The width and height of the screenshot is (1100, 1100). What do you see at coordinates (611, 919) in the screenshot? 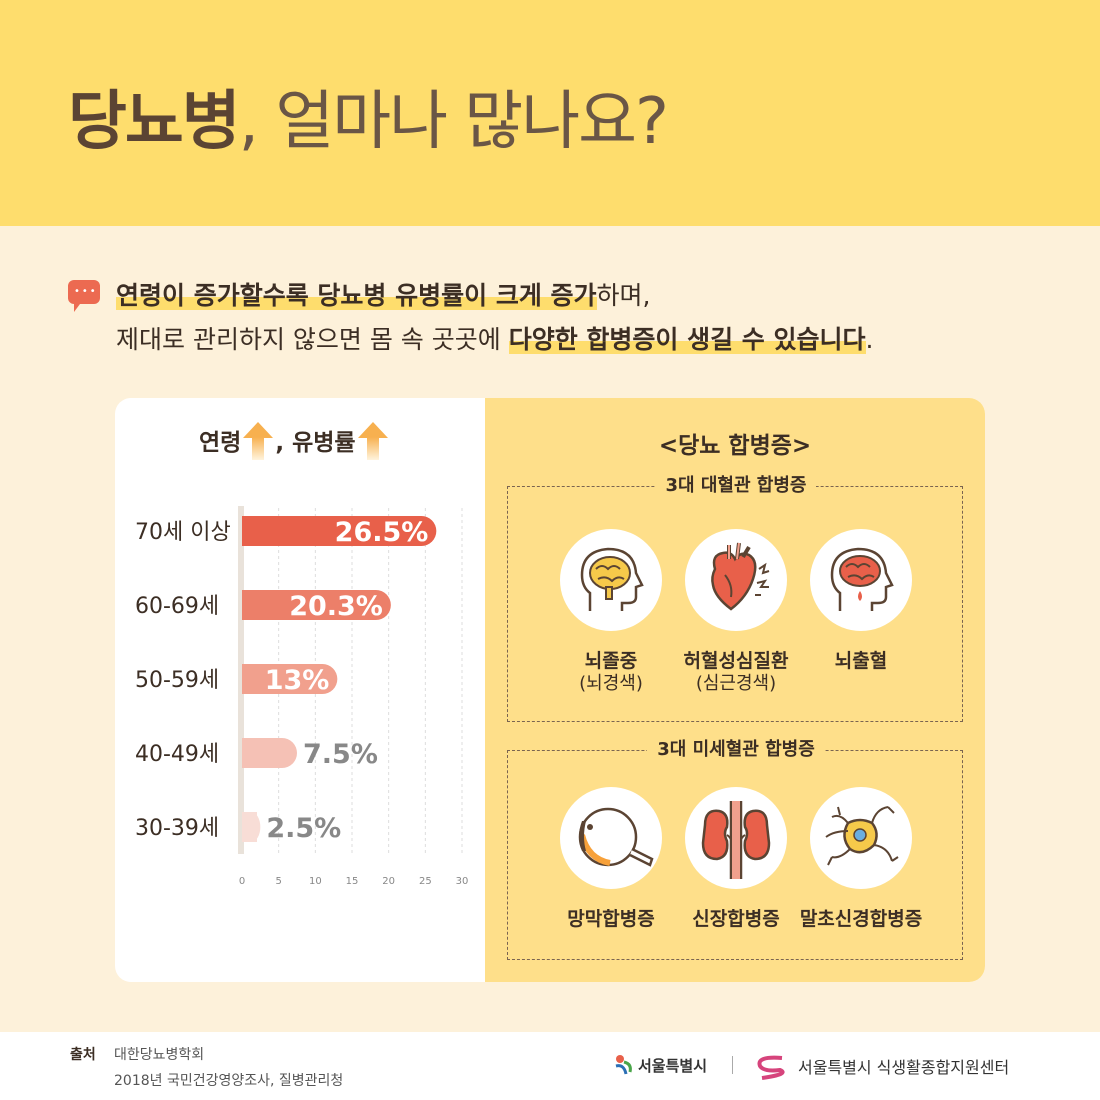
I see `complication-label: 망막합병증` at bounding box center [611, 919].